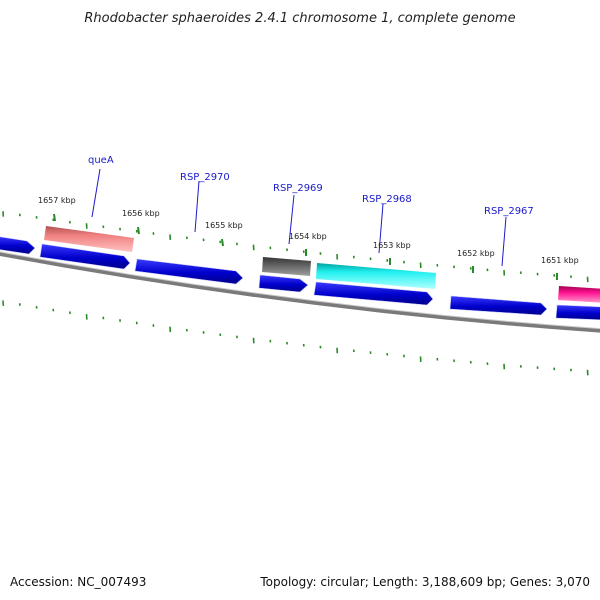 This screenshot has height=600, width=600. Describe the element at coordinates (579, 294) in the screenshot. I see `gene-block-right` at that location.